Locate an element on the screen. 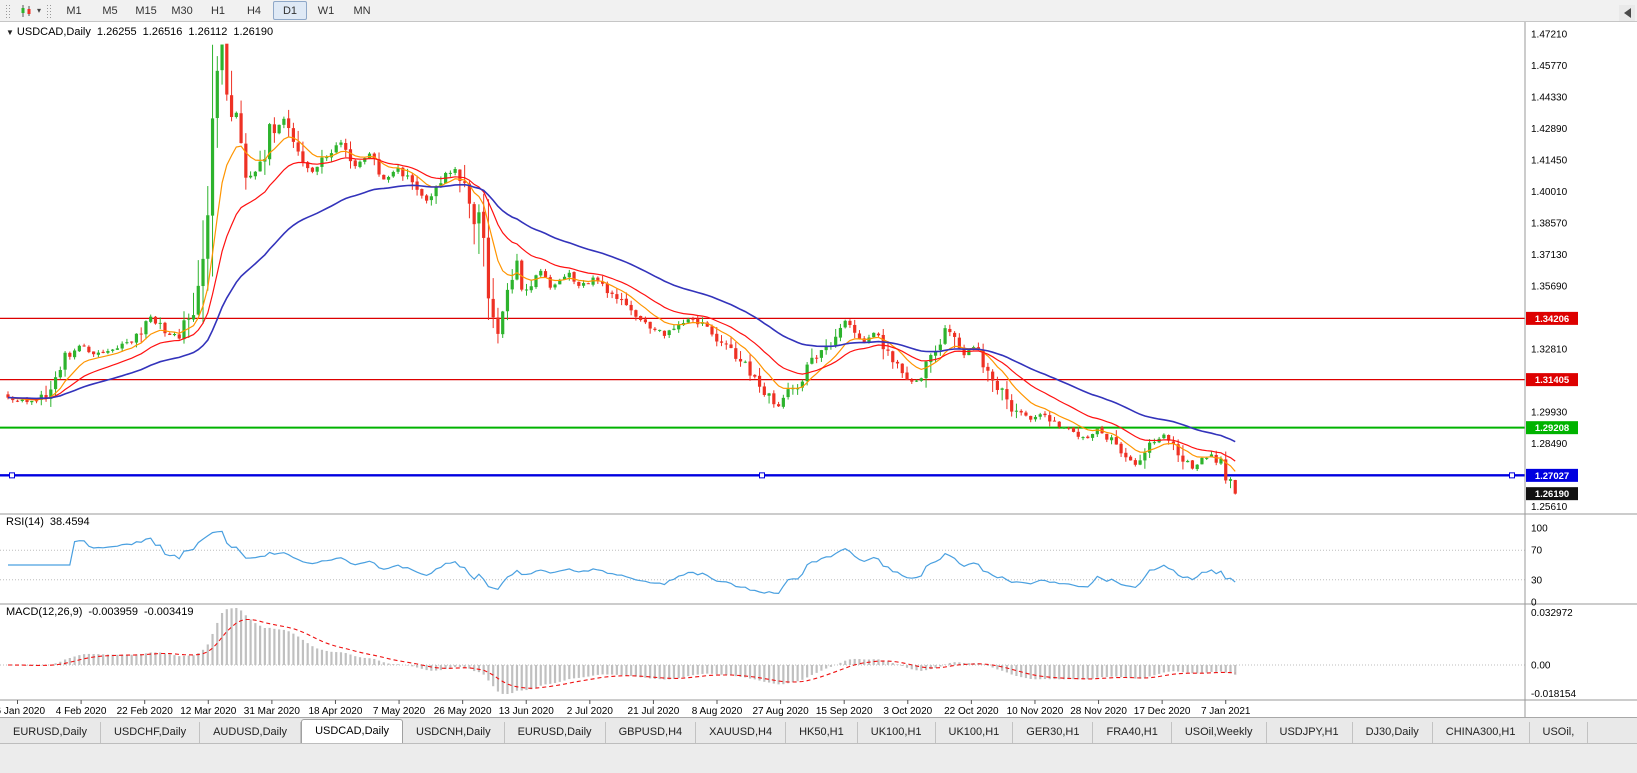 This screenshot has width=1637, height=773. tab-scroll-left-button is located at coordinates (1627, 13).